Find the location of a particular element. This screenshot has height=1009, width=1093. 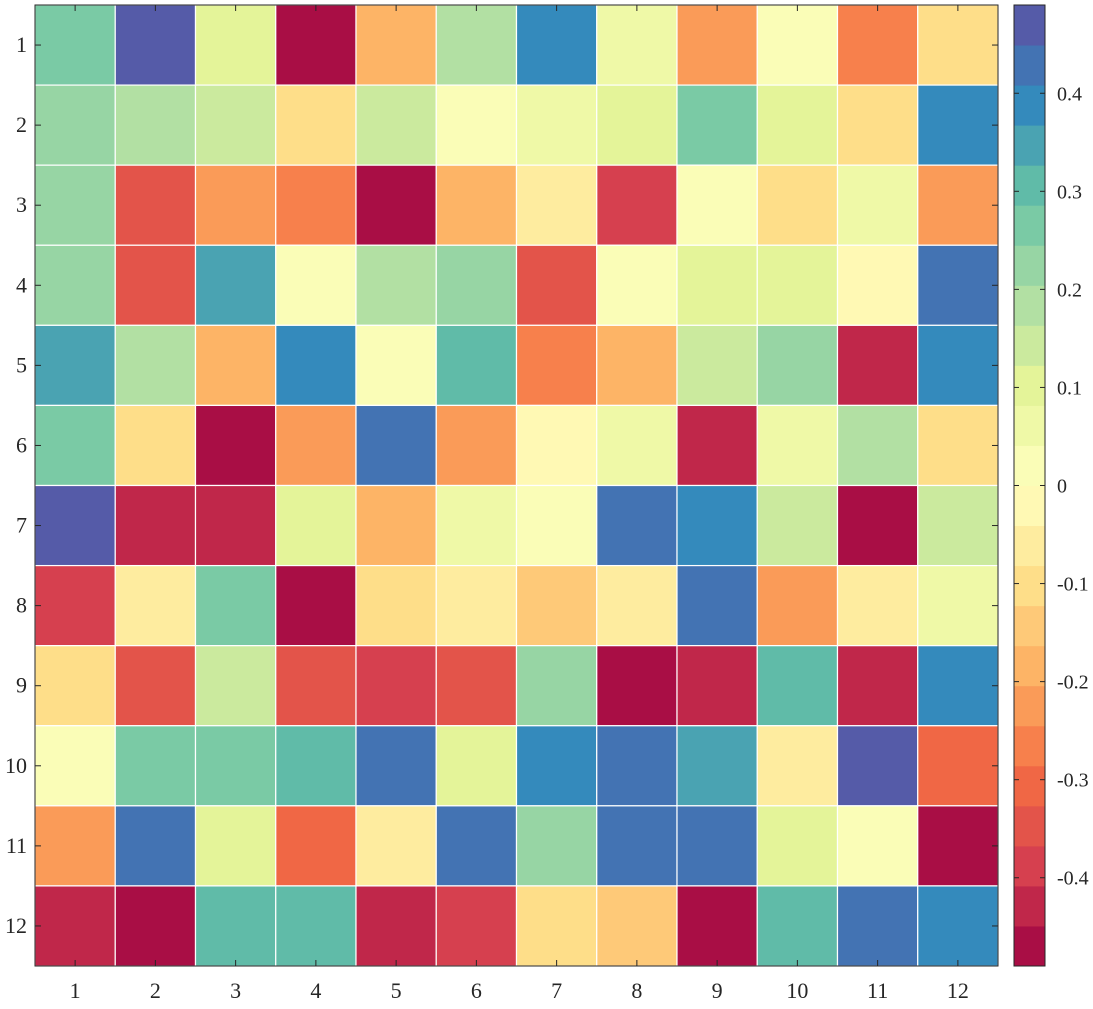

heatmap-cell-r12-c11 is located at coordinates (877, 926).